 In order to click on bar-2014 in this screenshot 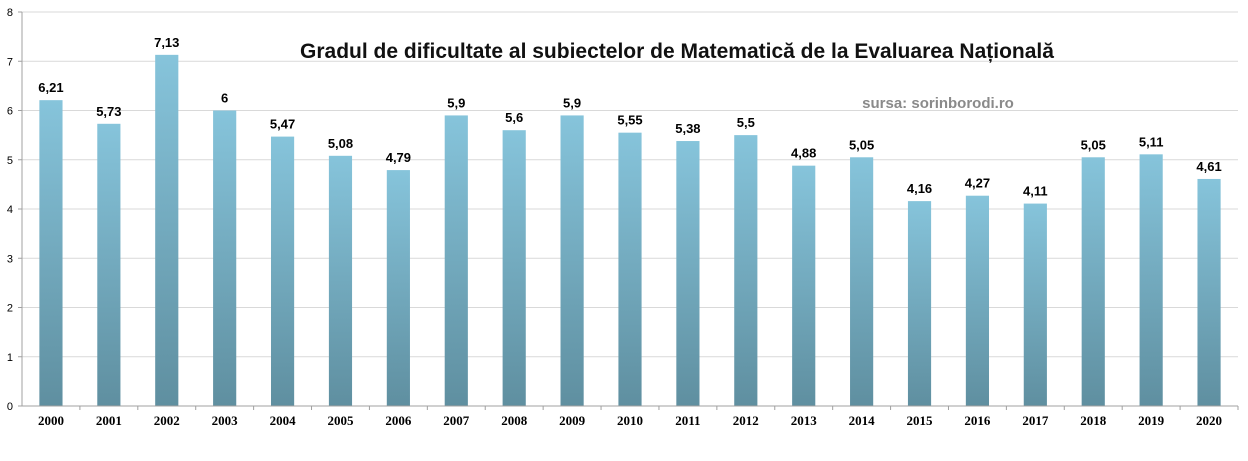, I will do `click(862, 281)`.